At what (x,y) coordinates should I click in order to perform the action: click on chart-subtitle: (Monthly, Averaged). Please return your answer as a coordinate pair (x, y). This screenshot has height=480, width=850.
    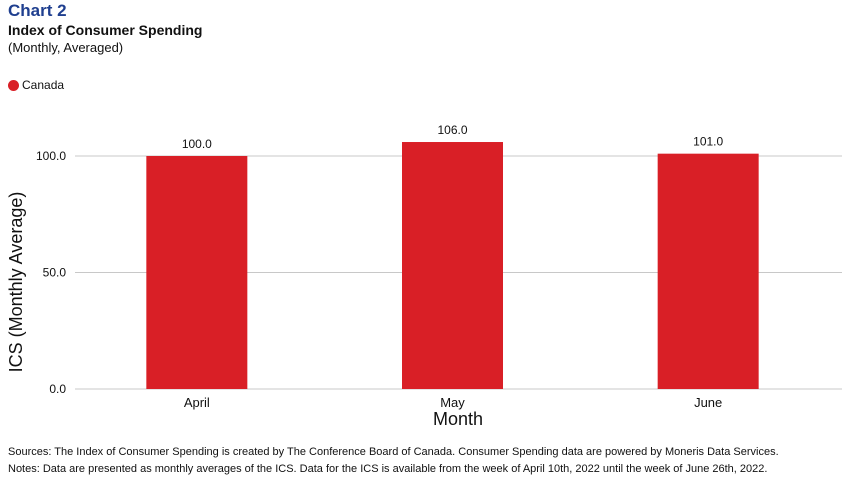
    Looking at the image, I should click on (66, 47).